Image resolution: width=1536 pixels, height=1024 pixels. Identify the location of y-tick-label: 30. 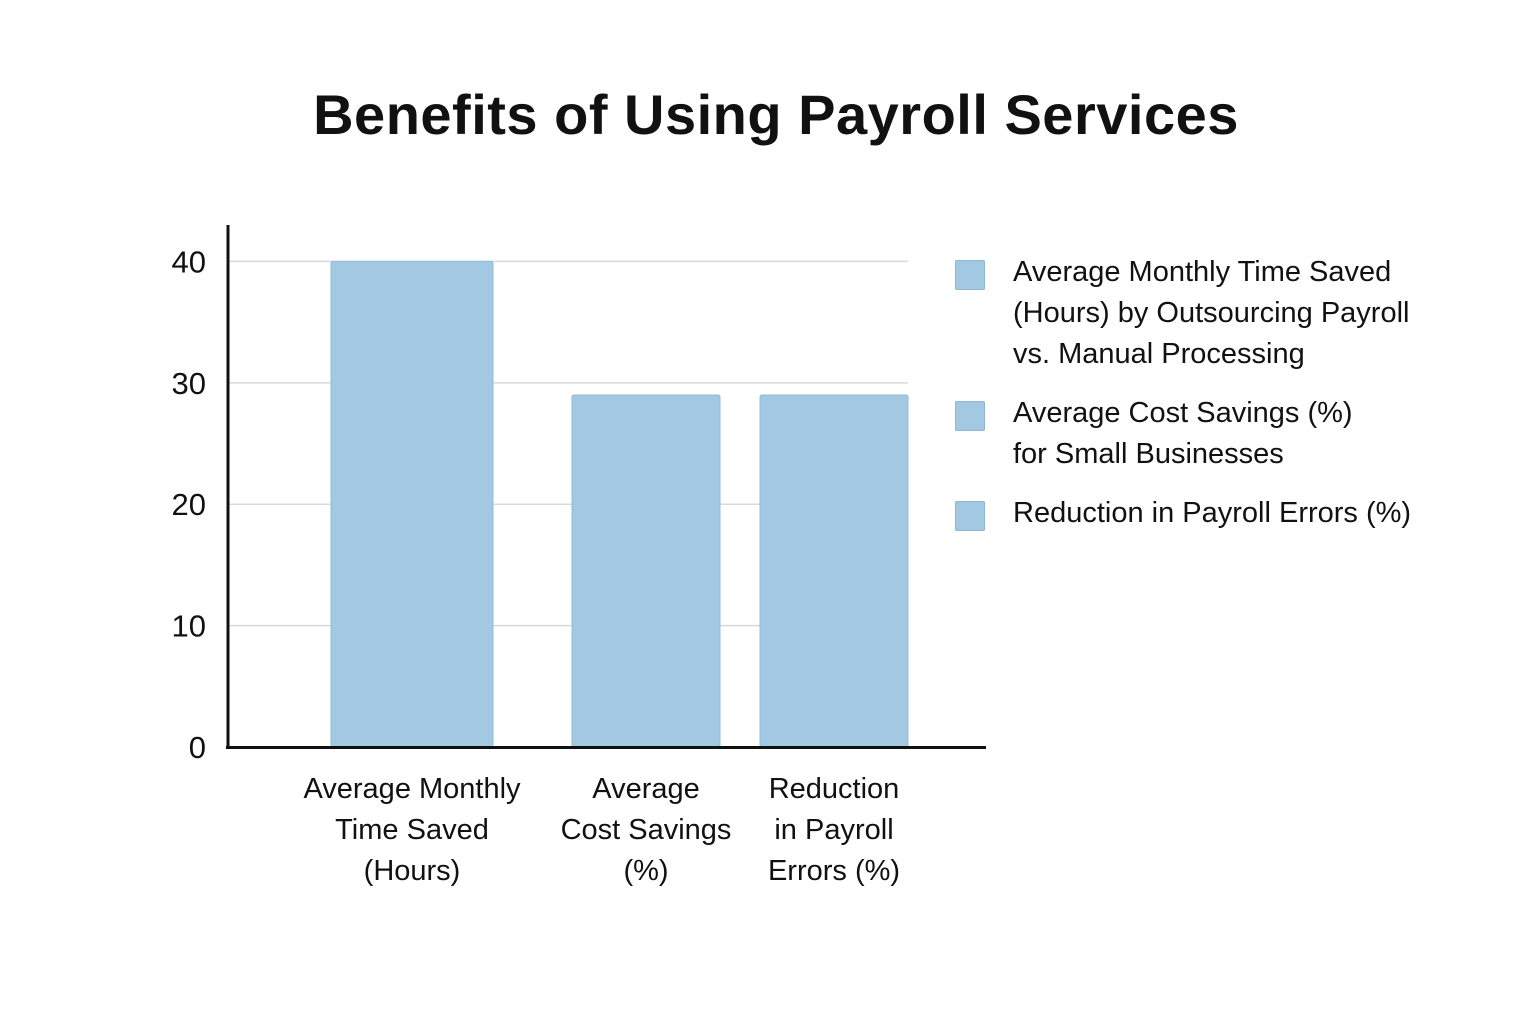
(189, 383).